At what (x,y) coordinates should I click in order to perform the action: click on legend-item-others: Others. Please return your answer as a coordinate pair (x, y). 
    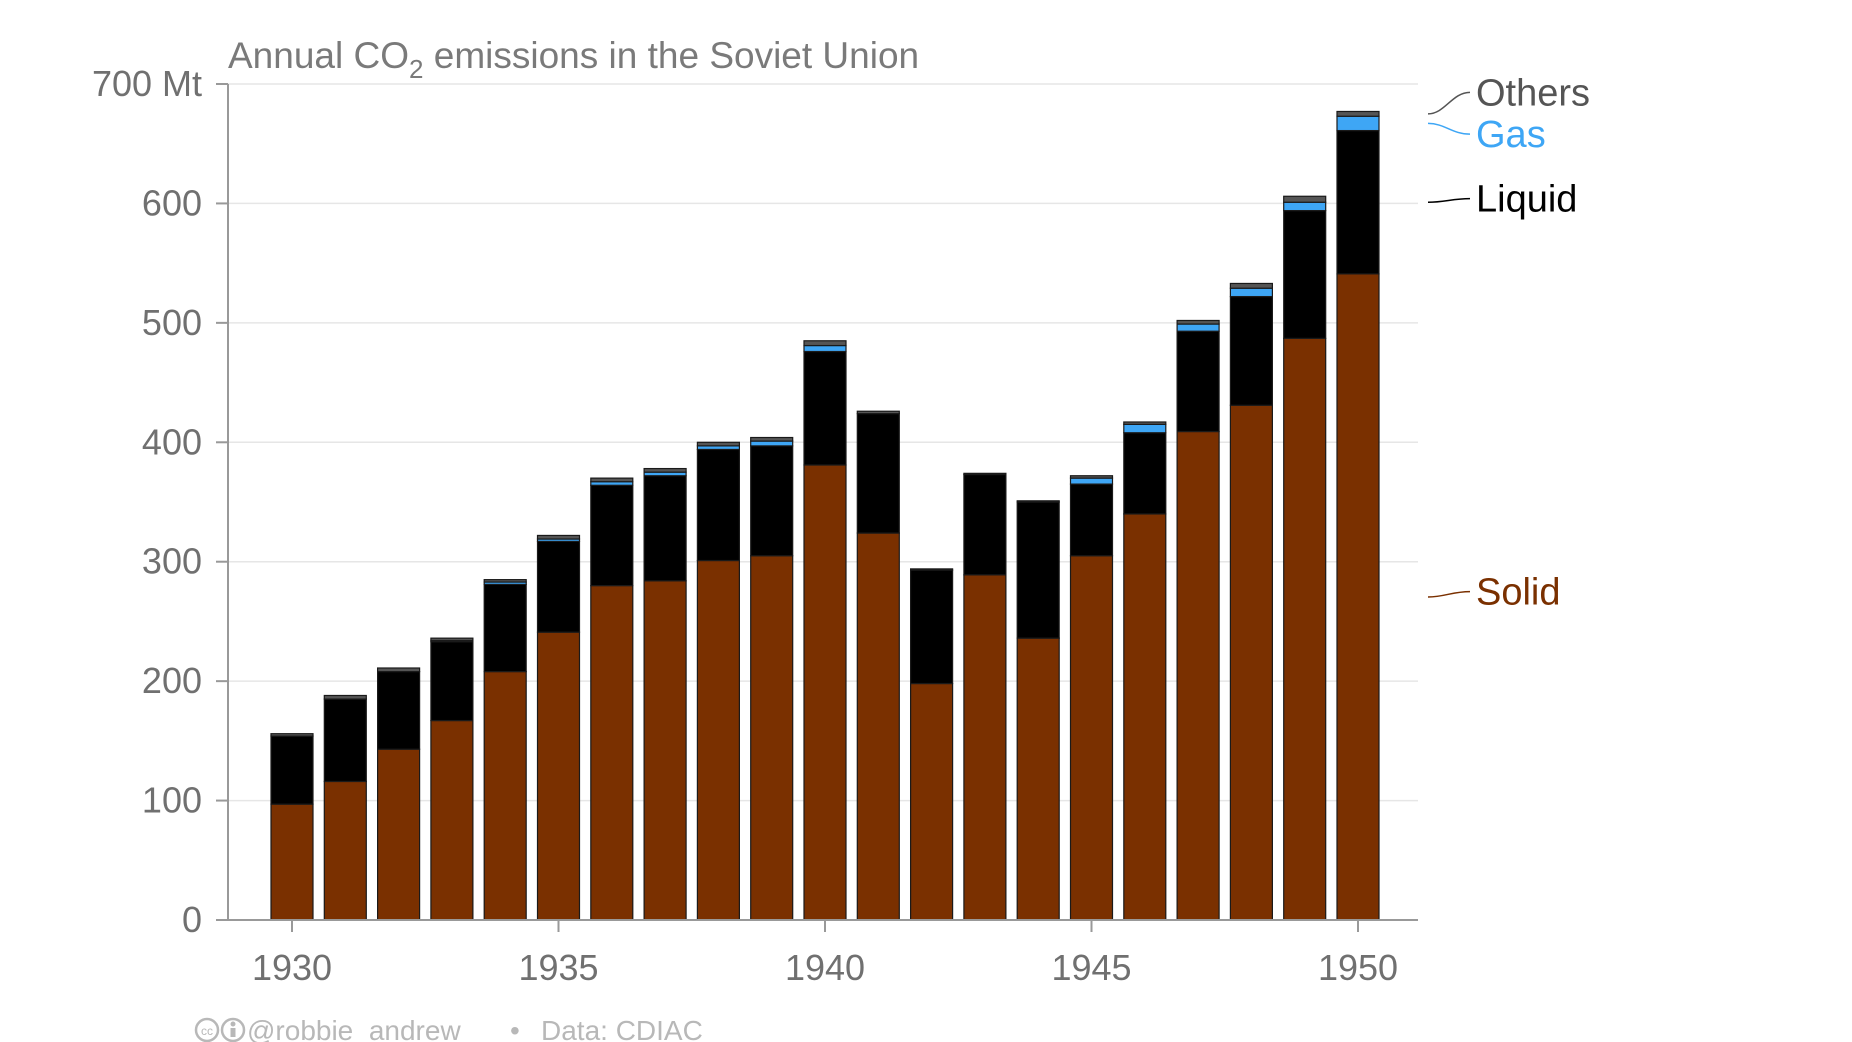
    Looking at the image, I should click on (1508, 93).